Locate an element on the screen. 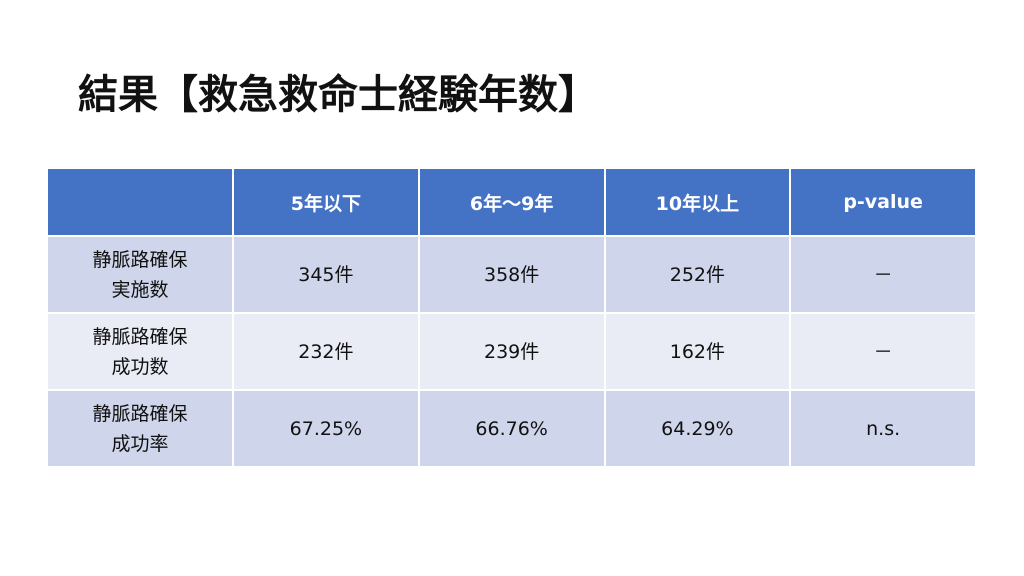 Image resolution: width=1024 pixels, height=576 pixels. table-cell: 252件 is located at coordinates (697, 274).